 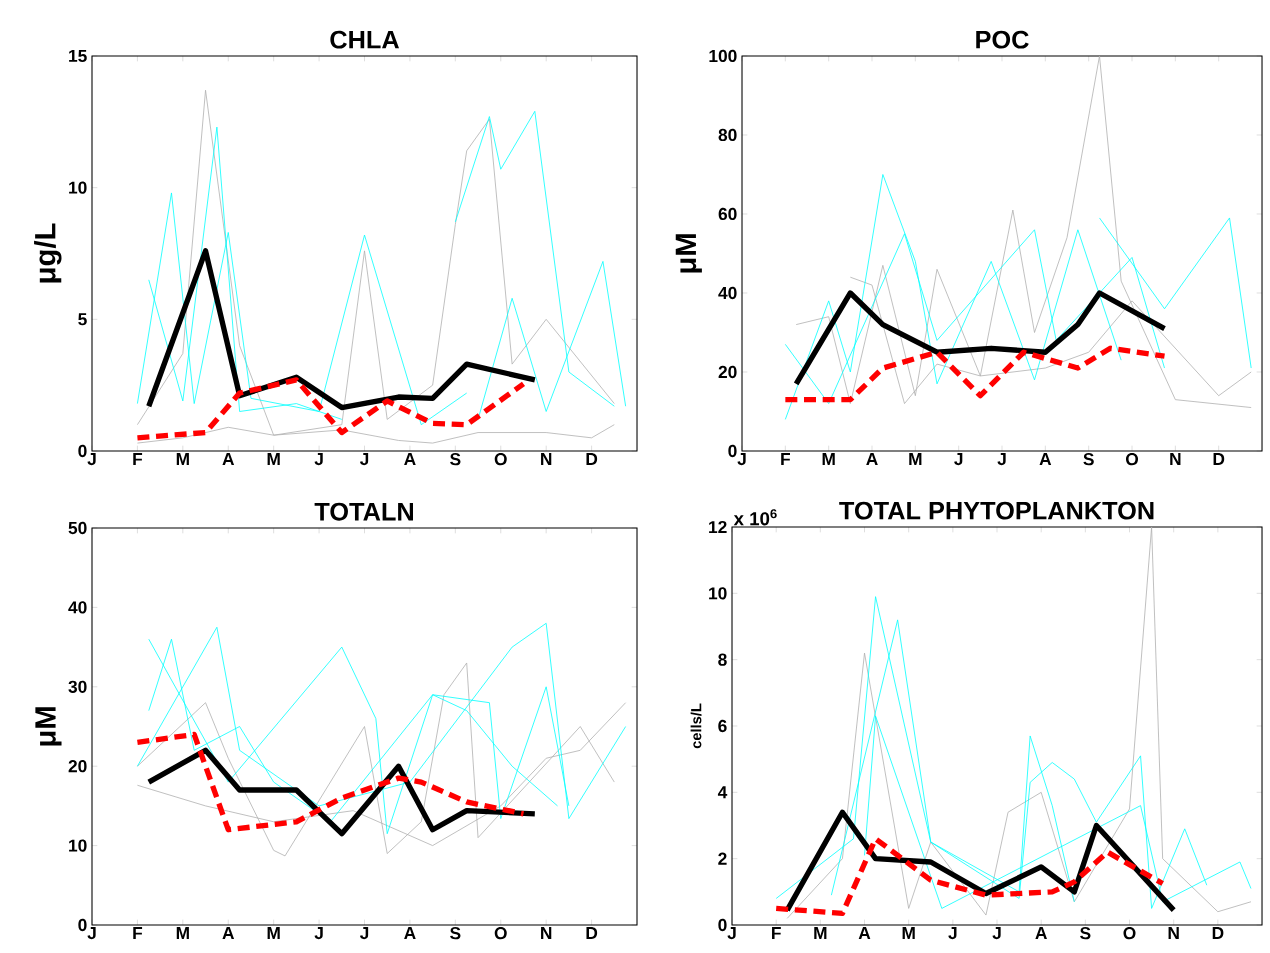 What do you see at coordinates (77, 528) in the screenshot?
I see `y-tick-label: 50` at bounding box center [77, 528].